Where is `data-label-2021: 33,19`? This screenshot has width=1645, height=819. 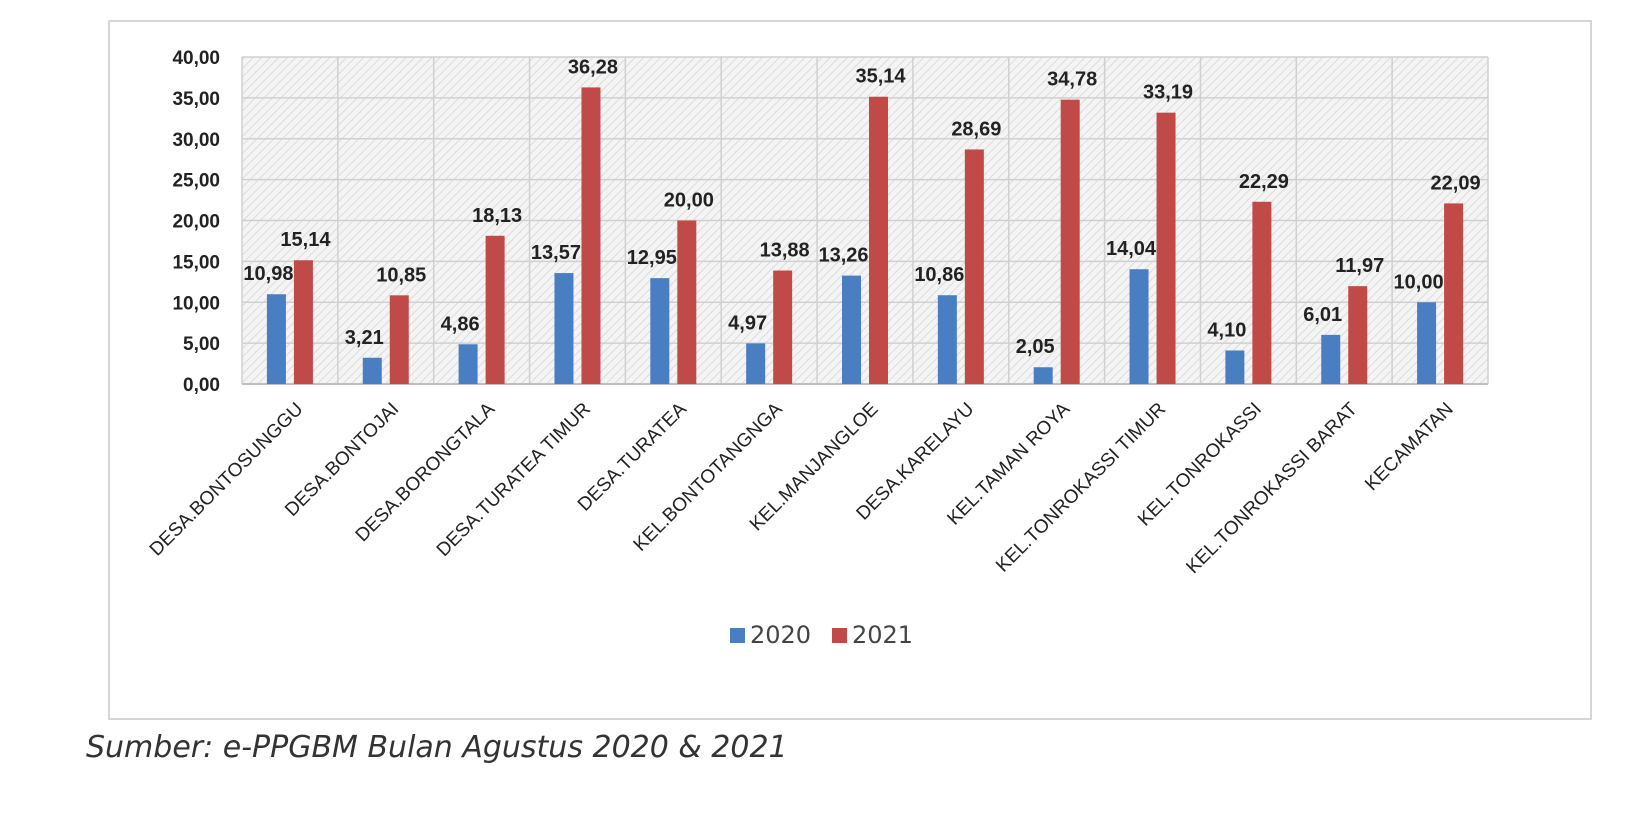 data-label-2021: 33,19 is located at coordinates (1168, 93).